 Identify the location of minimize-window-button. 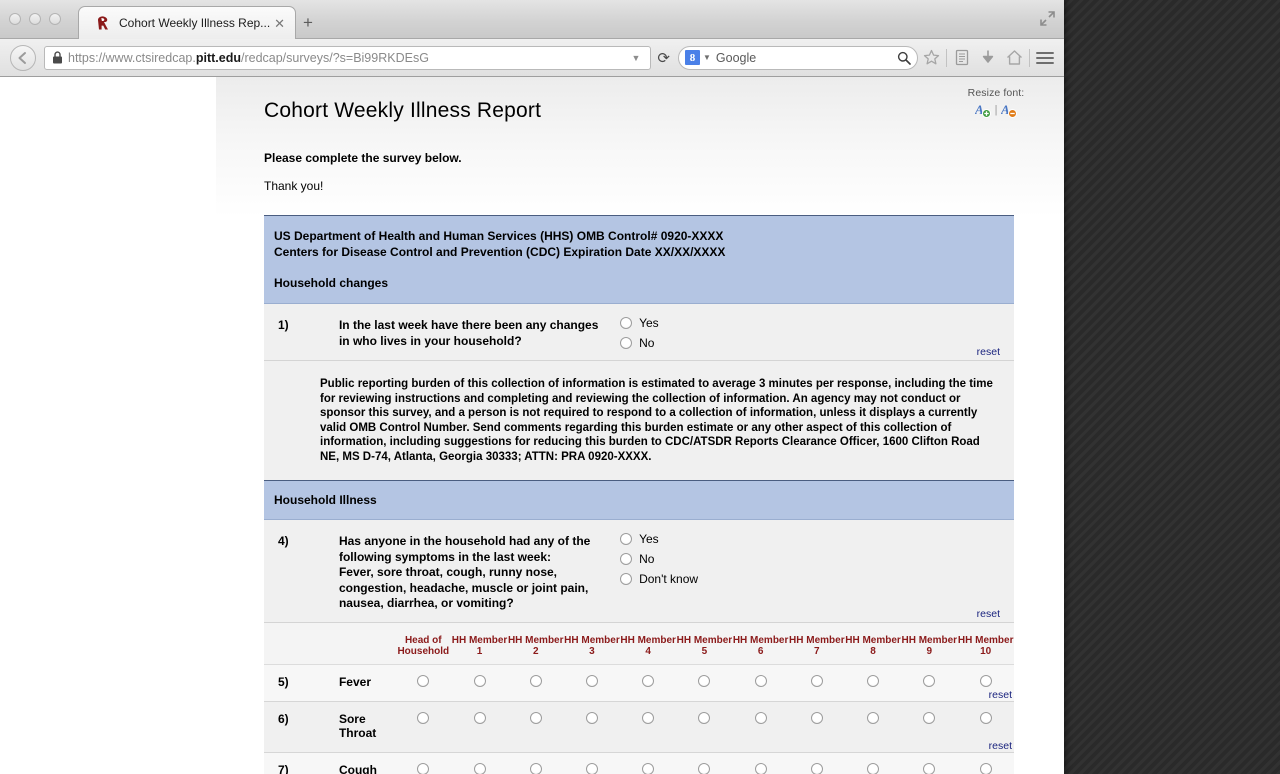
(35, 19).